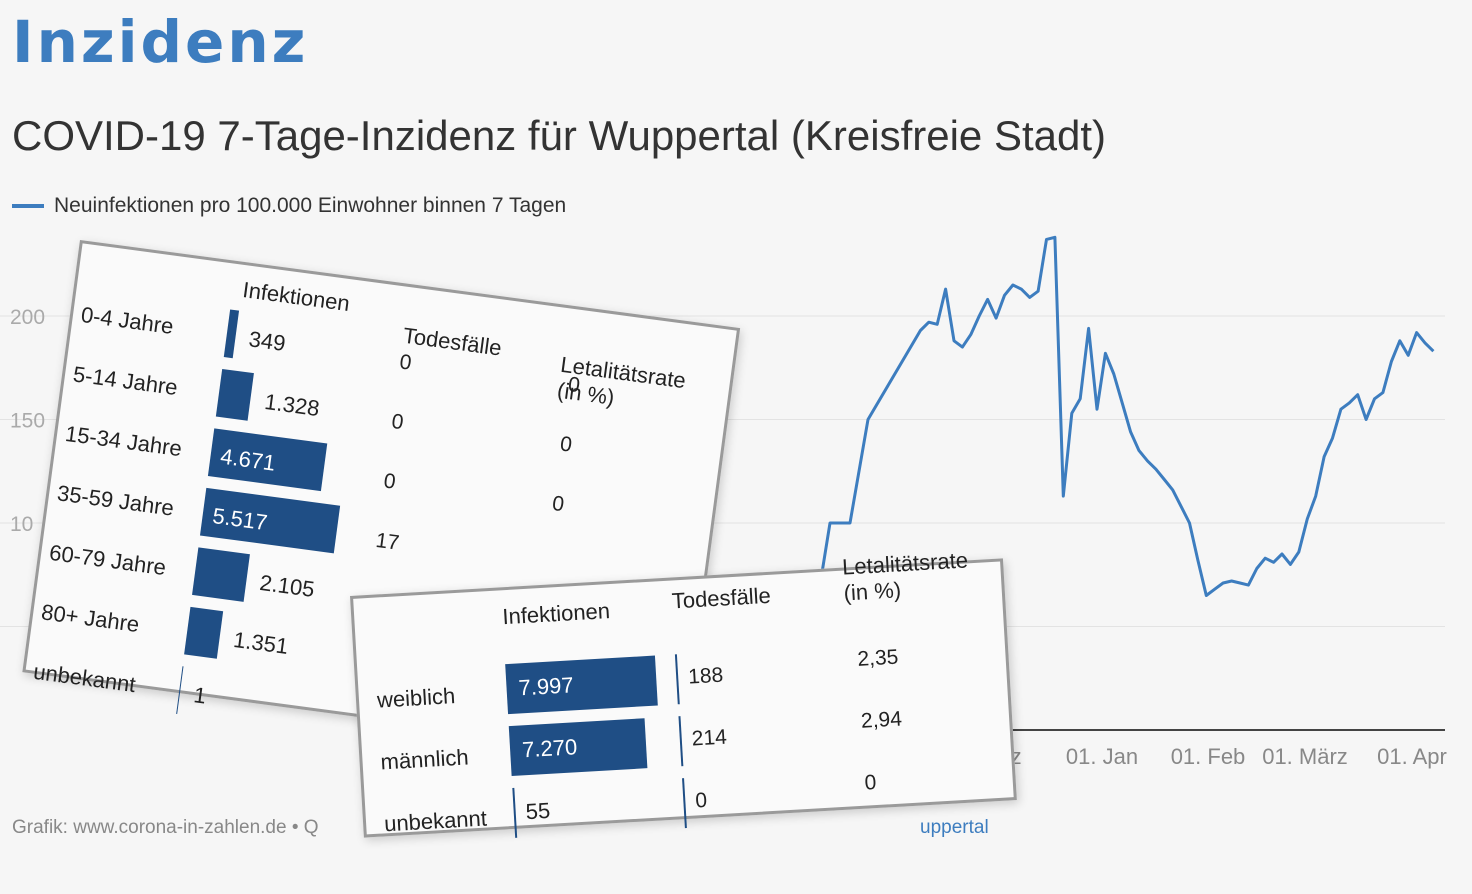 This screenshot has height=894, width=1472. What do you see at coordinates (125, 381) in the screenshot?
I see `row-label: 5-14 Jahre` at bounding box center [125, 381].